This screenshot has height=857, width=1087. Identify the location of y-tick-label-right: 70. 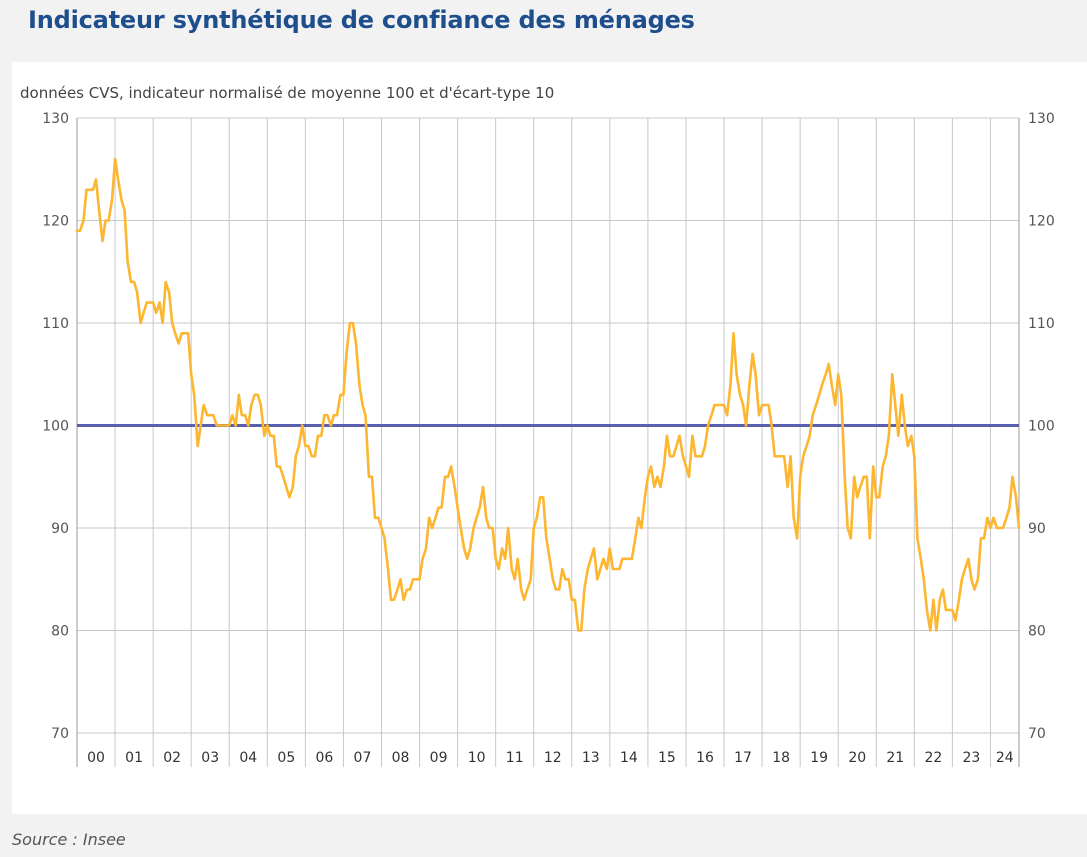
(1037, 734).